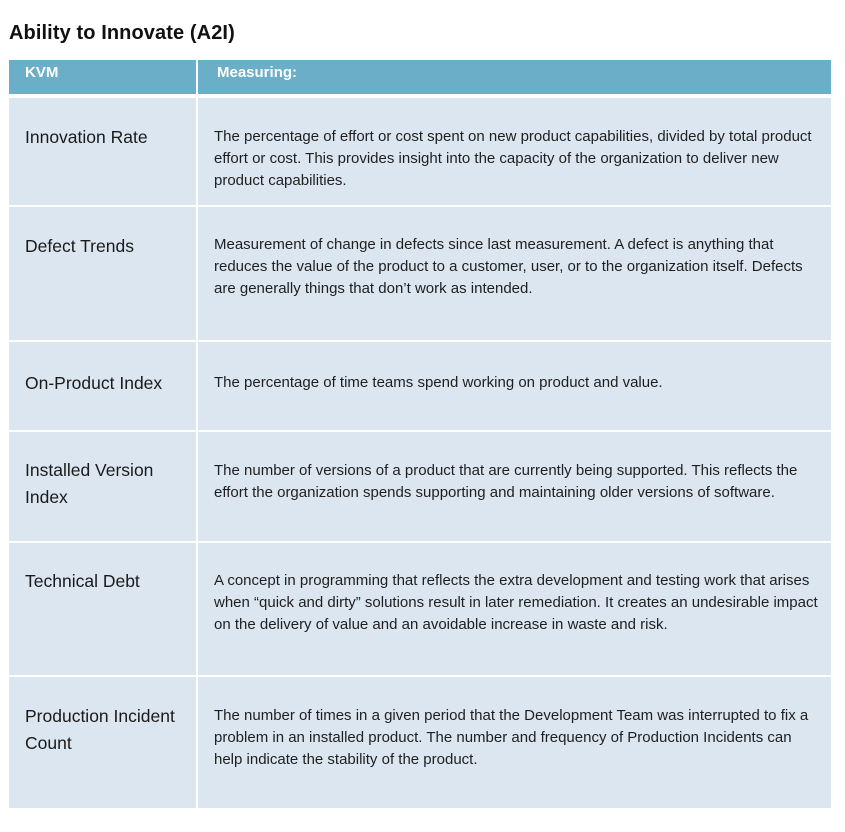 This screenshot has height=832, width=845. I want to click on kvm-name: Defect Trends, so click(103, 274).